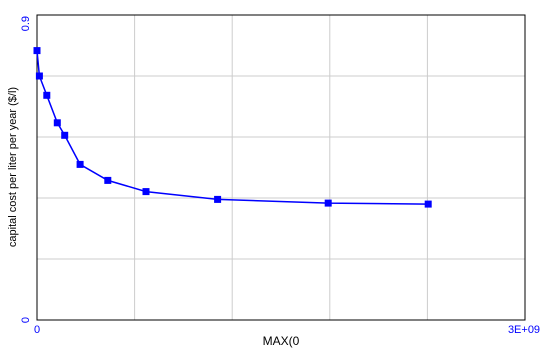 This screenshot has width=541, height=352. I want to click on x-axis-title: MAX(0, so click(281, 341).